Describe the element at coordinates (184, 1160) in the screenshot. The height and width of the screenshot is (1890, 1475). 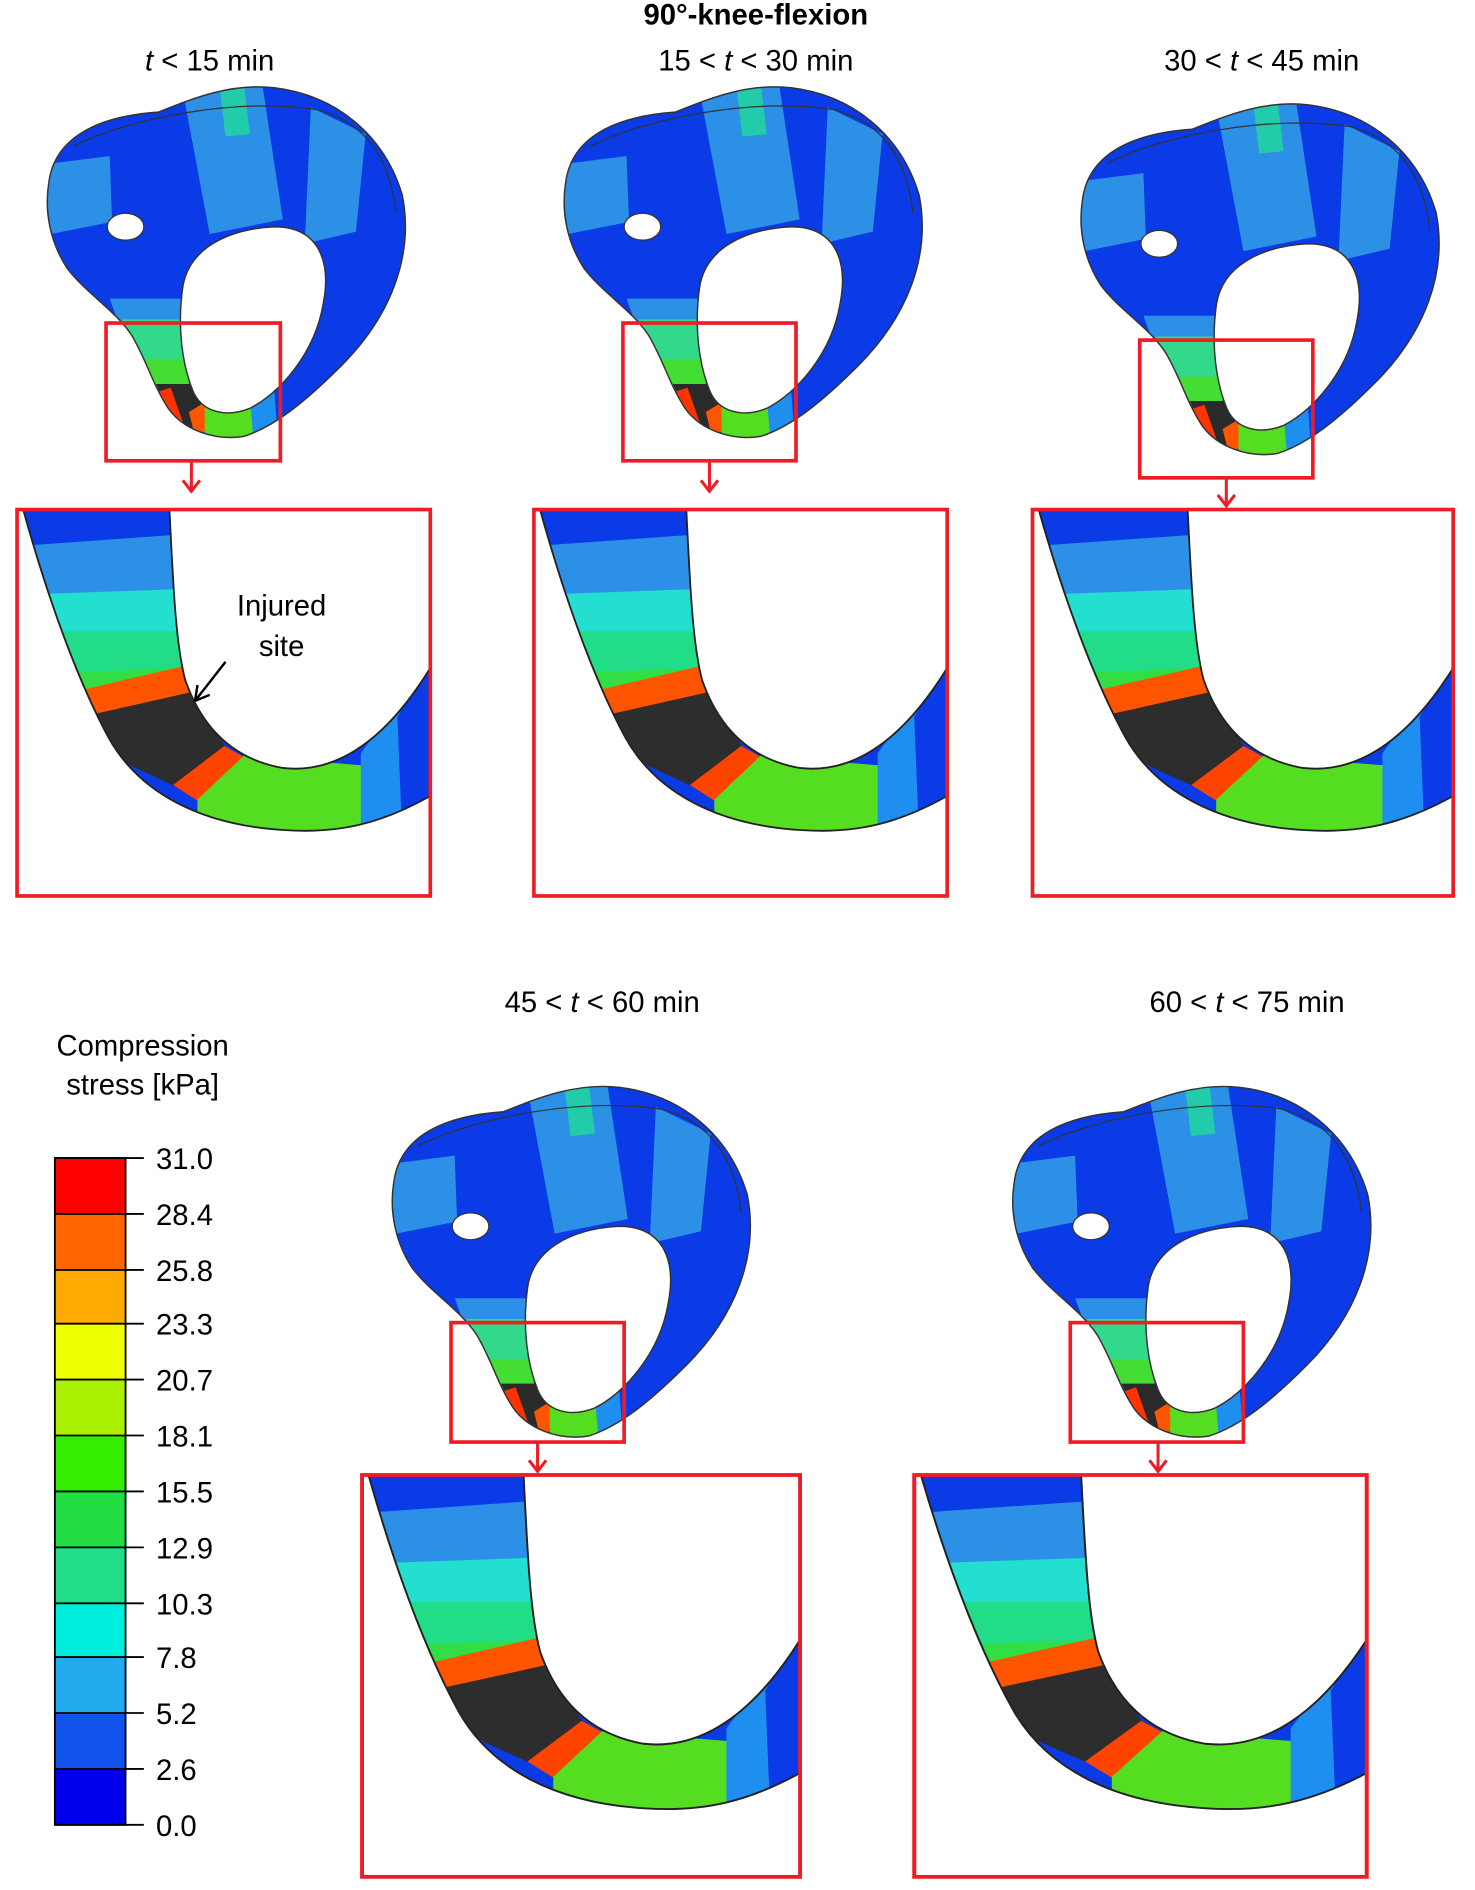
I see `colorbar-tick-label: 31.0` at that location.